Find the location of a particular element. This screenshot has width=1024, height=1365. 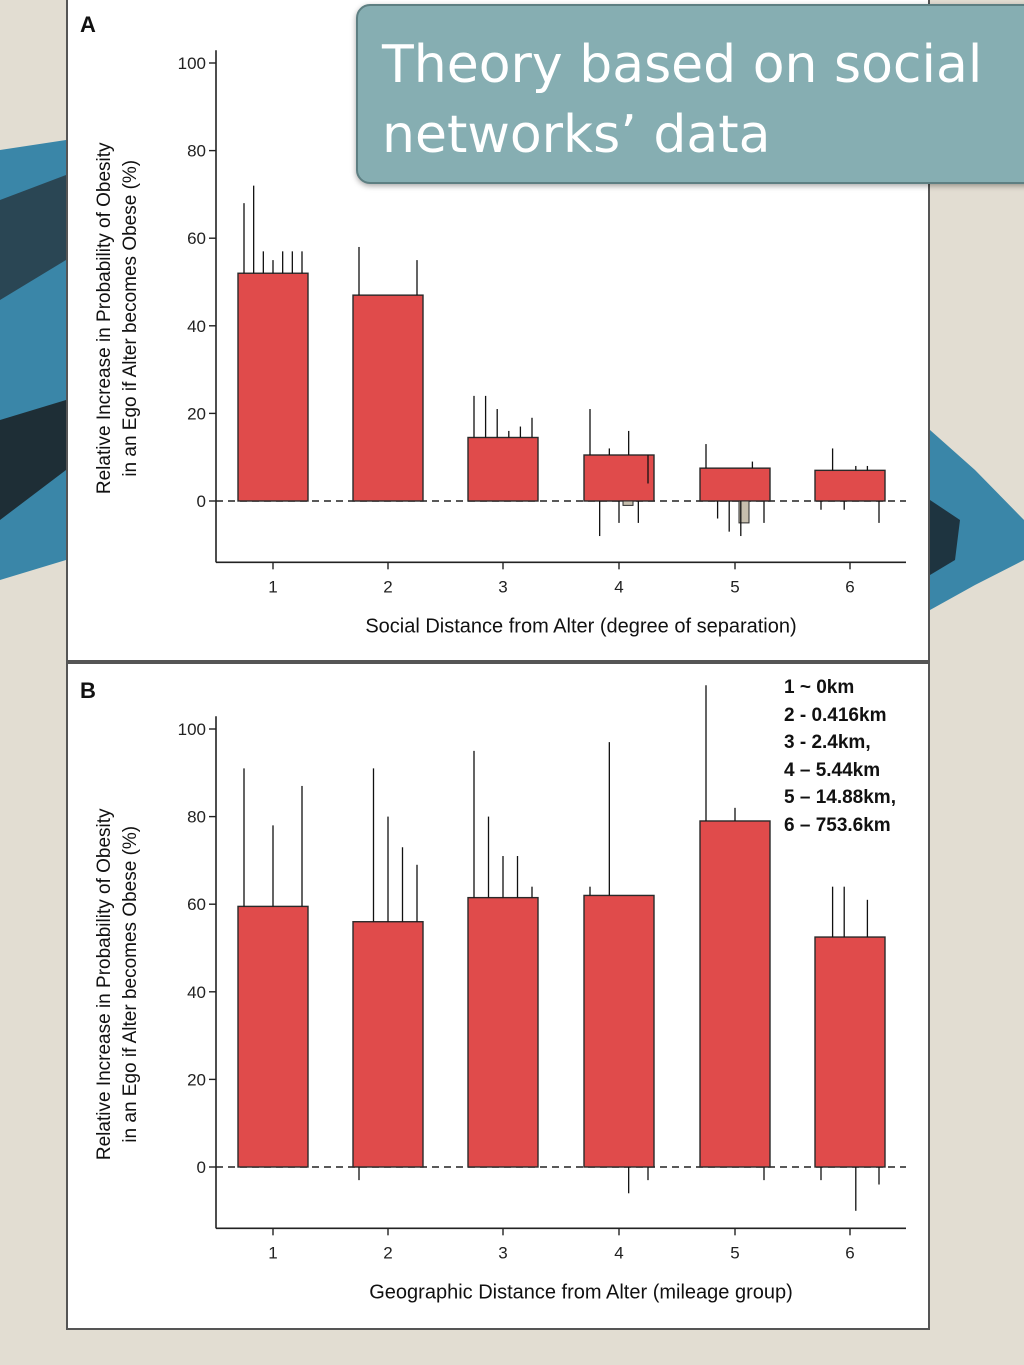

panel-label-b: B is located at coordinates (88, 690).